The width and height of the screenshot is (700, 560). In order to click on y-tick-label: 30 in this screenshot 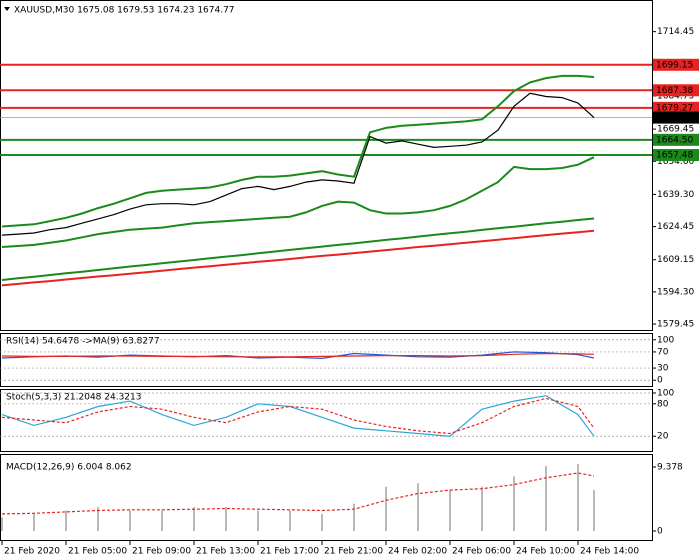, I will do `click(663, 369)`.